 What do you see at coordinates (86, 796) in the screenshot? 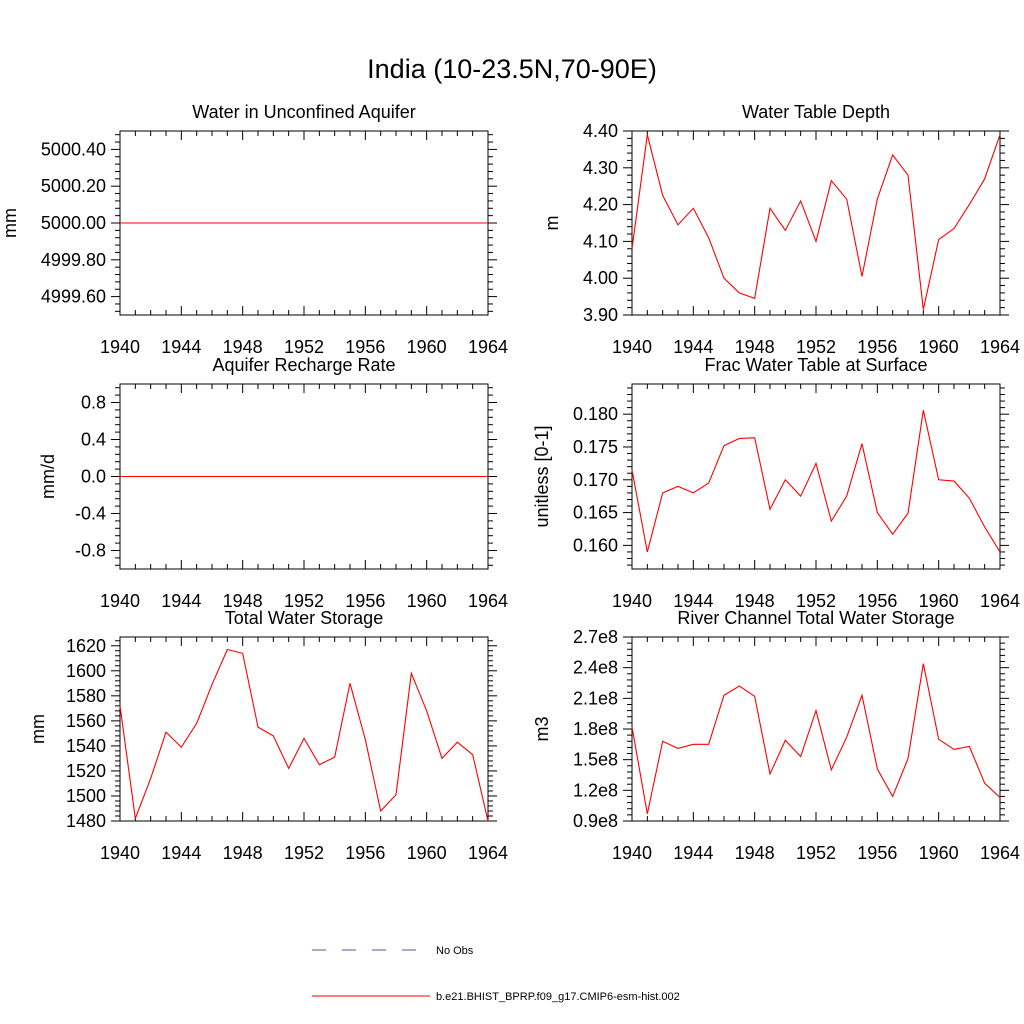
I see `y-tick-label: 1500` at bounding box center [86, 796].